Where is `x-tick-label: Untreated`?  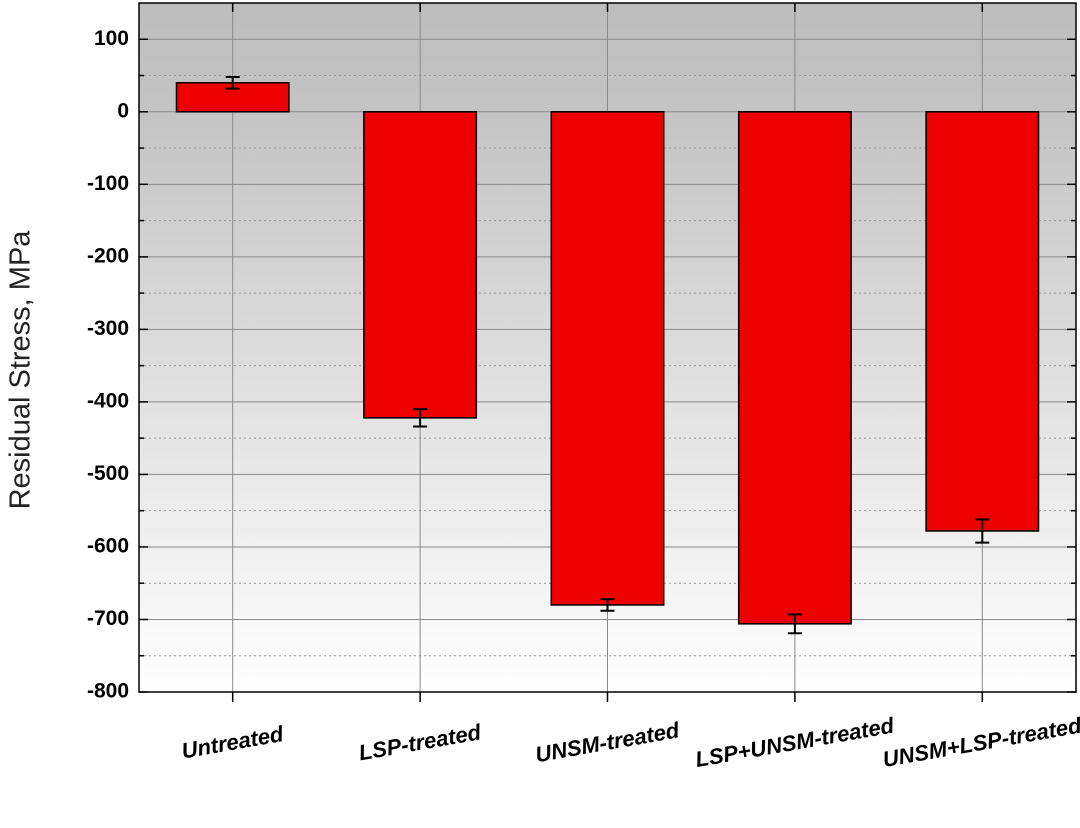 x-tick-label: Untreated is located at coordinates (233, 742).